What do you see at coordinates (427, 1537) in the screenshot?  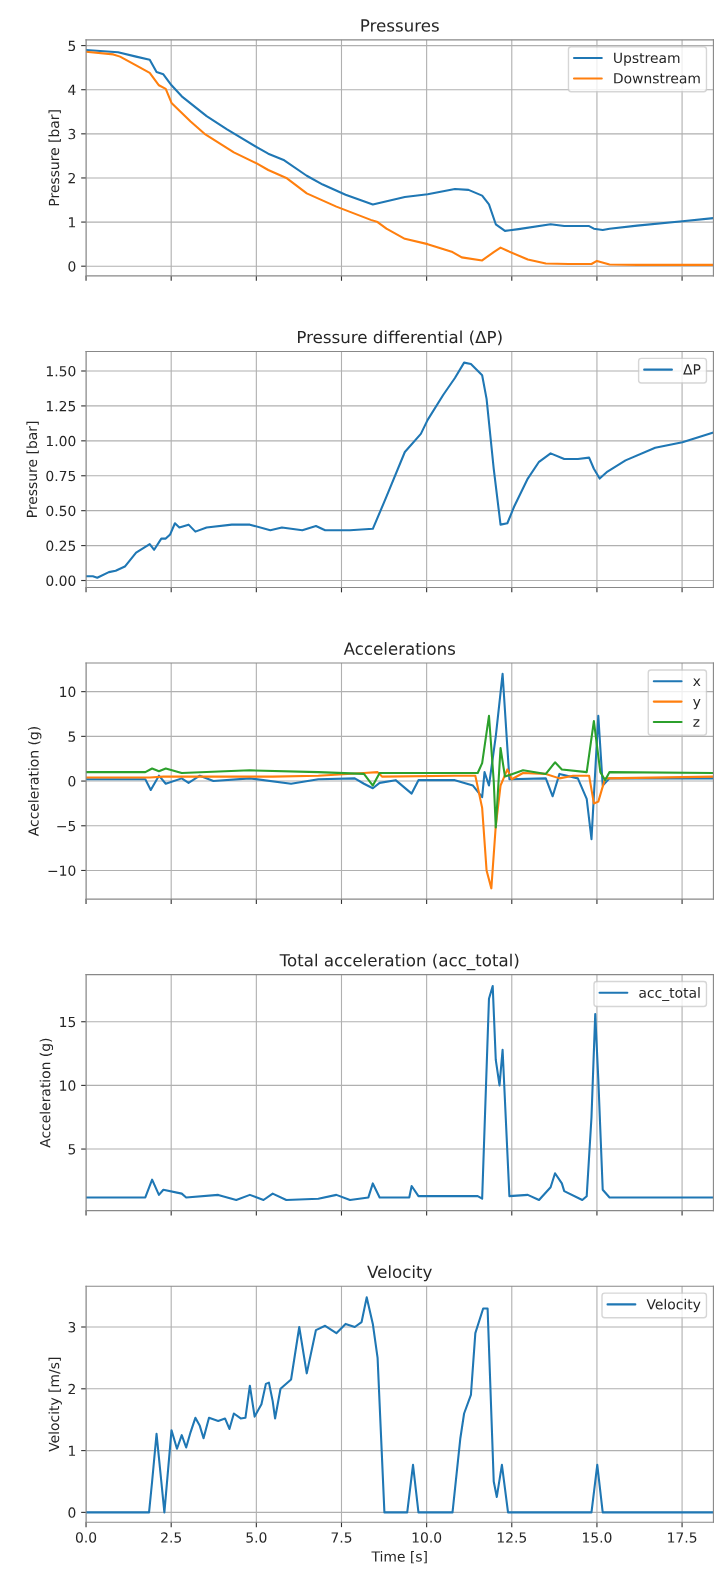 I see `x-tick-label: 10.0` at bounding box center [427, 1537].